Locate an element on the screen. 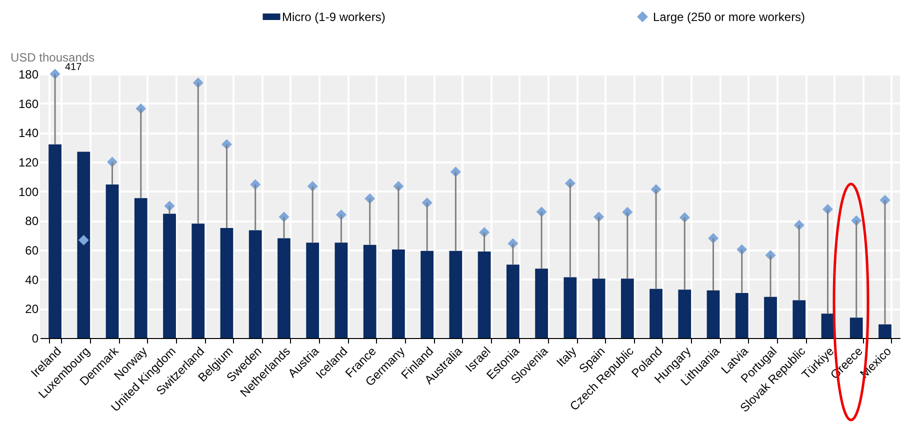 Image resolution: width=902 pixels, height=423 pixels. y-tick-label: 140 is located at coordinates (28, 133).